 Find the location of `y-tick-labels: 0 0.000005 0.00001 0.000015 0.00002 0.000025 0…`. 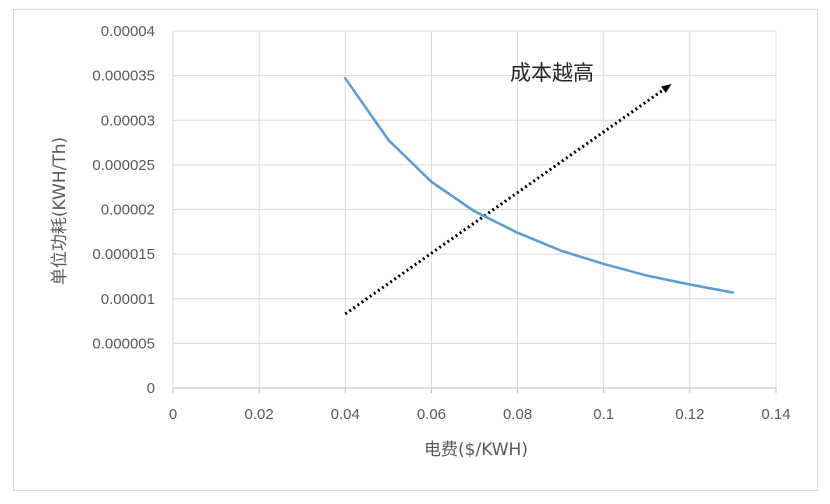

y-tick-labels: 0 0.000005 0.00001 0.000015 0.00002 0.000025 0… is located at coordinates (123, 210).